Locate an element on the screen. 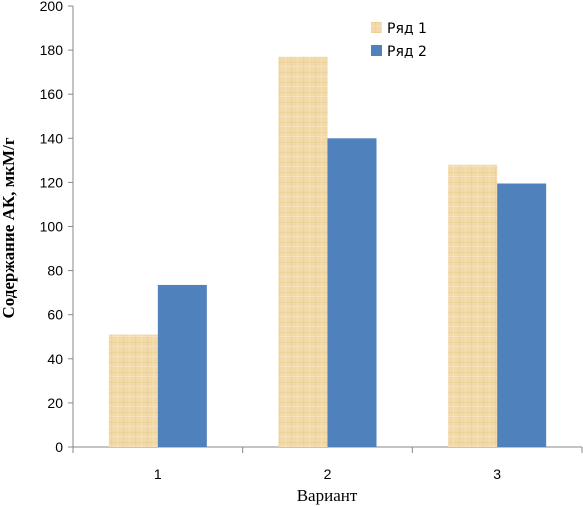 Image resolution: width=583 pixels, height=507 pixels. x-axis: 1 2 3 is located at coordinates (327, 464).